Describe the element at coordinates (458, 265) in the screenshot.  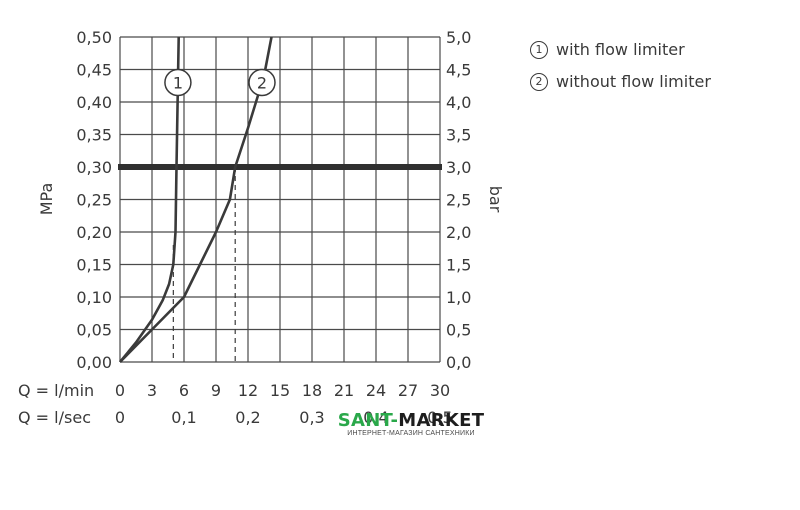
I see `y-right-tick-label: 1,5` at that location.